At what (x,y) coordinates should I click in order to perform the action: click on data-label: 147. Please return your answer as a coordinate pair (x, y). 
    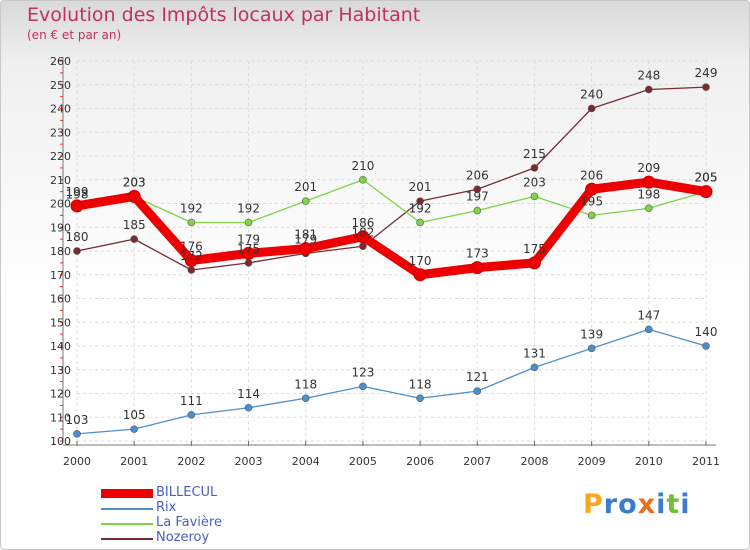
    Looking at the image, I should click on (648, 315).